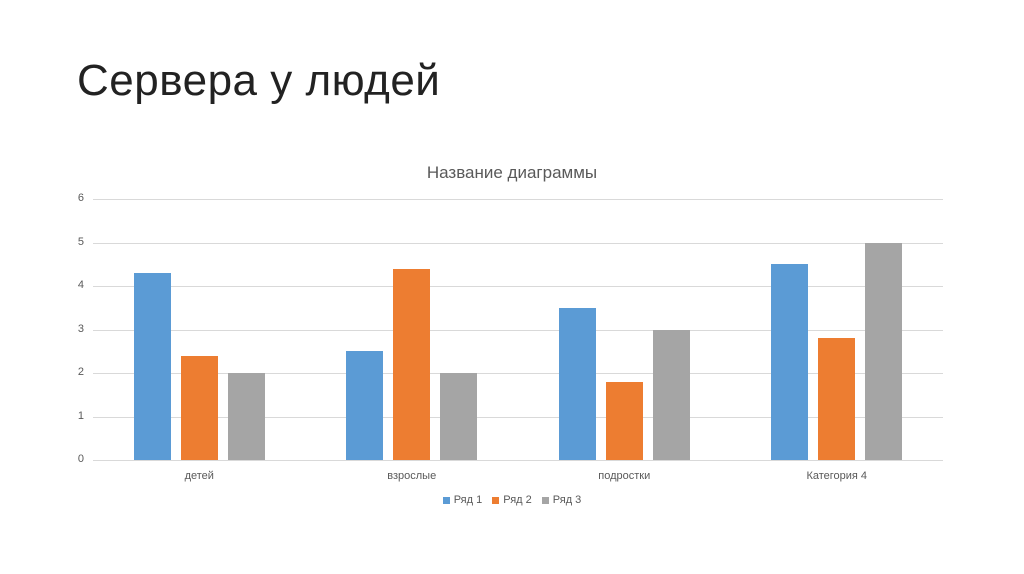  What do you see at coordinates (412, 476) in the screenshot?
I see `x-tick-label: взрослые` at bounding box center [412, 476].